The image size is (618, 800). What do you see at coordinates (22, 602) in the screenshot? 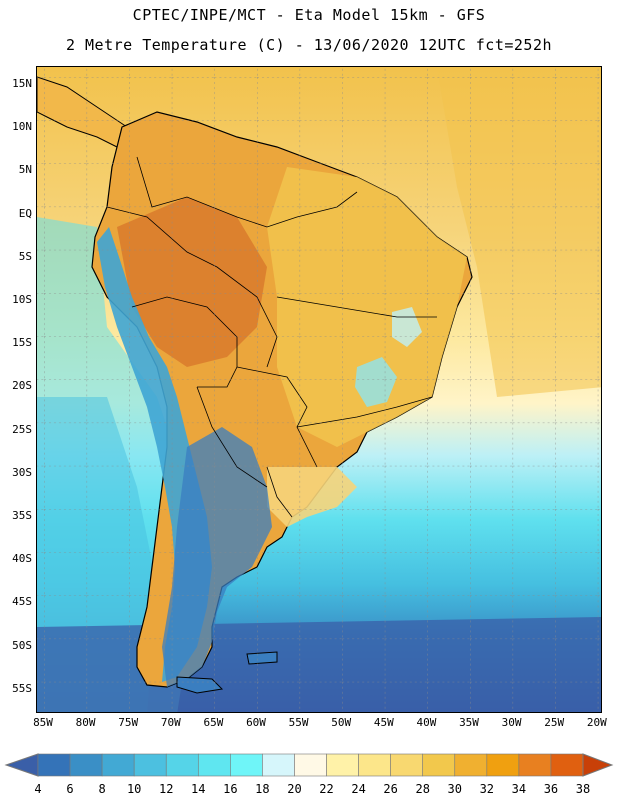
I see `lat-label: 45S` at bounding box center [22, 602].